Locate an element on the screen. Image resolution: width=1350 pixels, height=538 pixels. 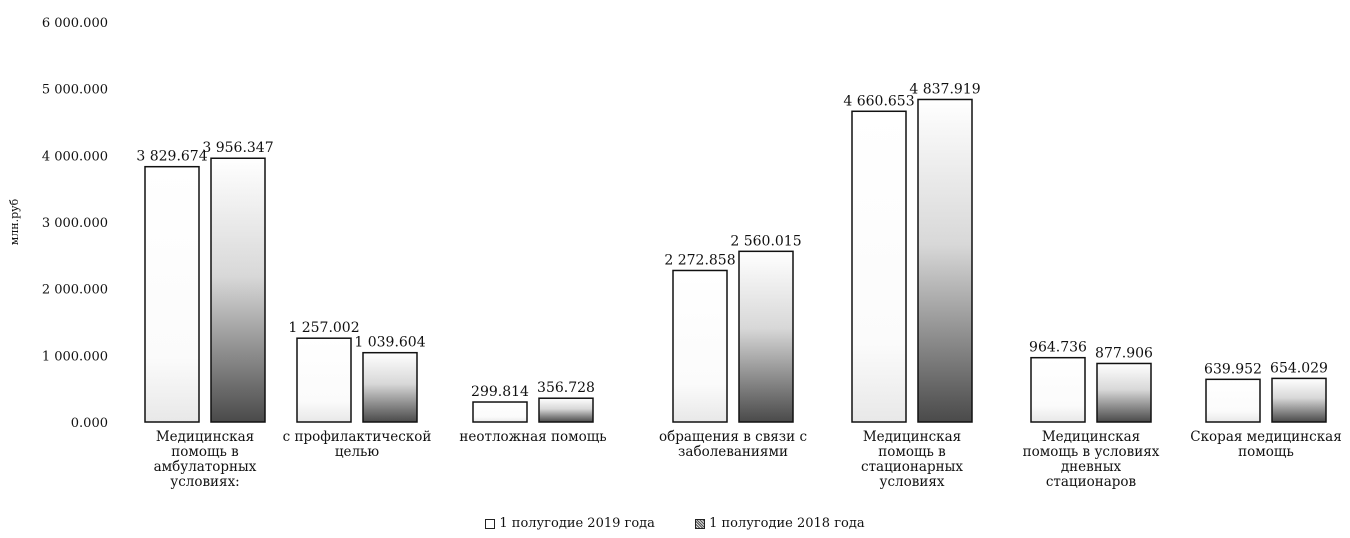
data-label: 1 257.002 is located at coordinates (323, 328).